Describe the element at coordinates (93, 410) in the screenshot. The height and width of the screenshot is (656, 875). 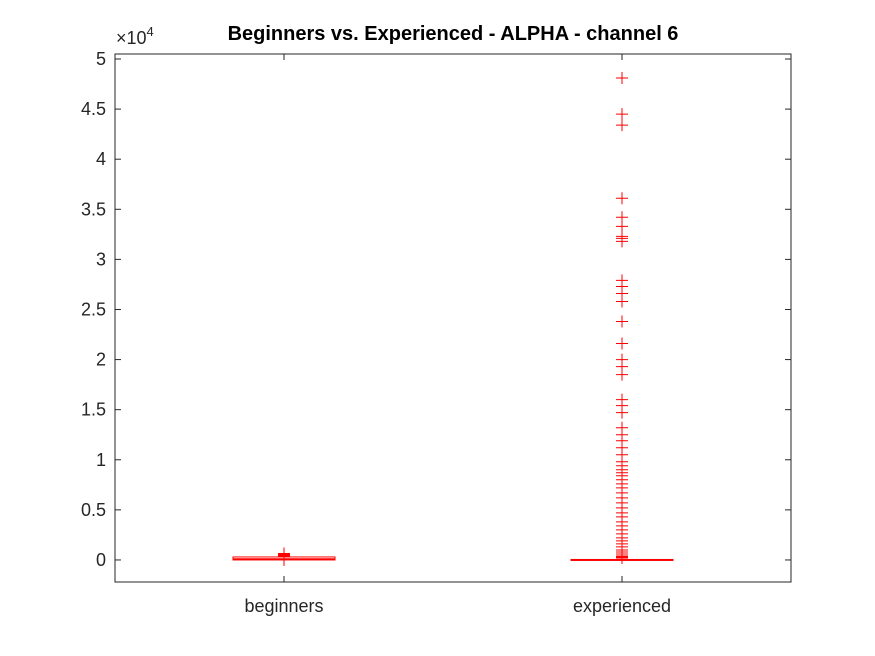
I see `y-tick-label: 1.5` at that location.